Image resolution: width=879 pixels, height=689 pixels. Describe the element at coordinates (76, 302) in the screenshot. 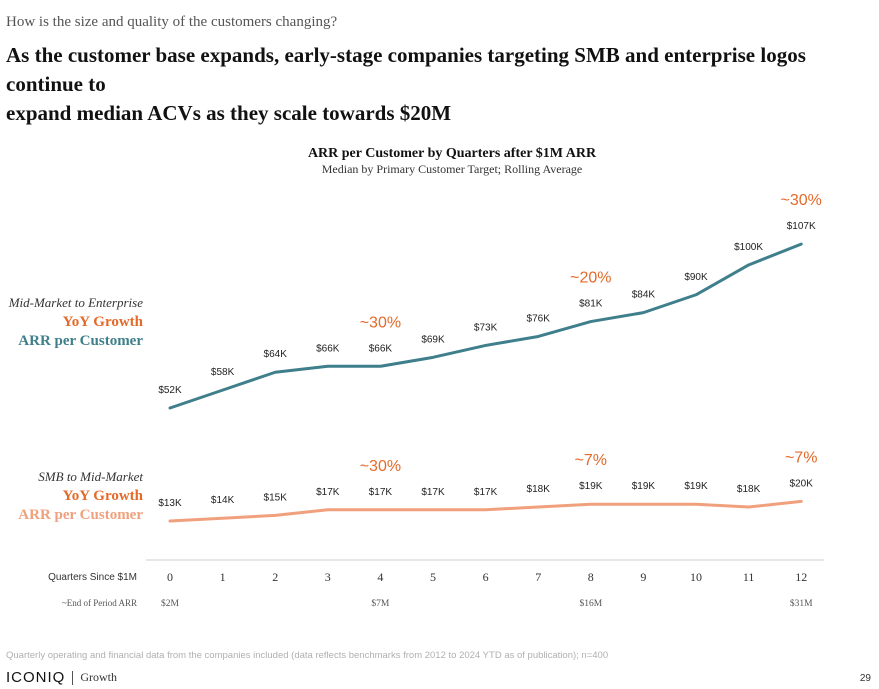

I see `series-name-label: Mid-Market to Enterprise` at that location.